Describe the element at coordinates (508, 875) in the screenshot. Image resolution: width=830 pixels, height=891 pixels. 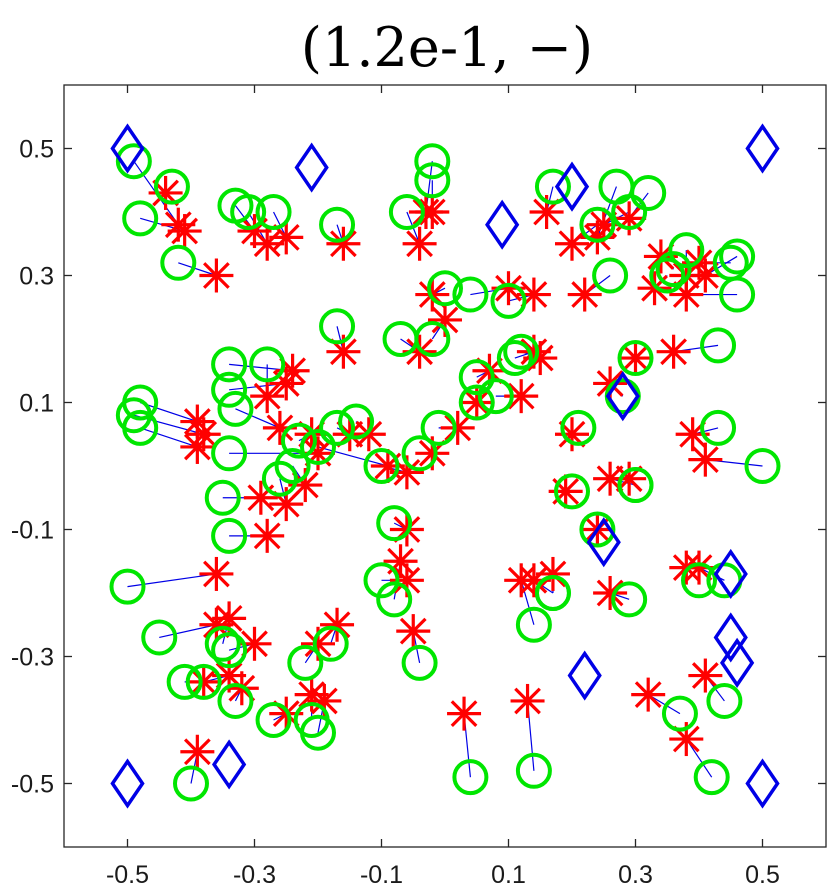
I see `x-tick-label: 0.1` at that location.